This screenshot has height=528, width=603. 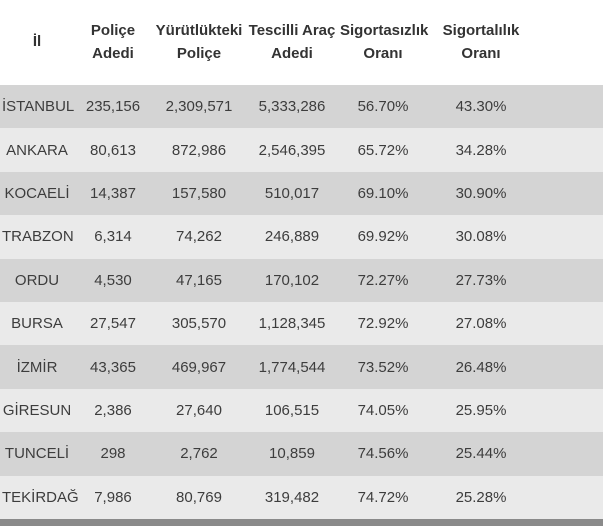 I want to click on value-cell: 170,102, so click(x=292, y=280).